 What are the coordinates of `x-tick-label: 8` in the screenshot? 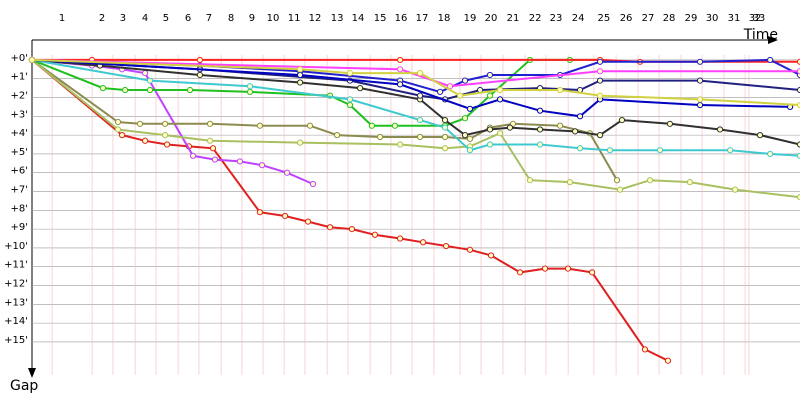 It's located at (231, 18).